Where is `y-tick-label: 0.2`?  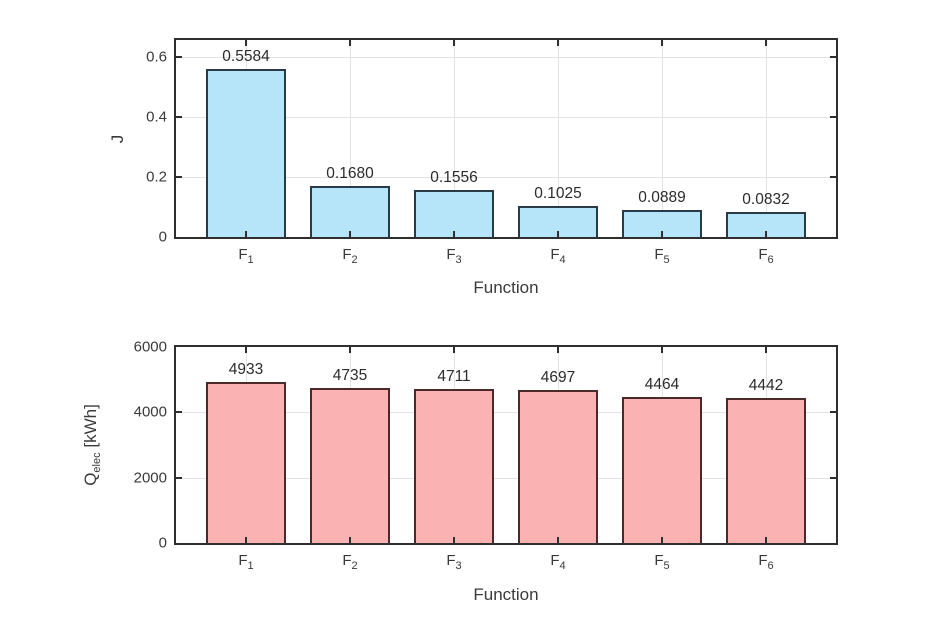
y-tick-label: 0.2 is located at coordinates (156, 177).